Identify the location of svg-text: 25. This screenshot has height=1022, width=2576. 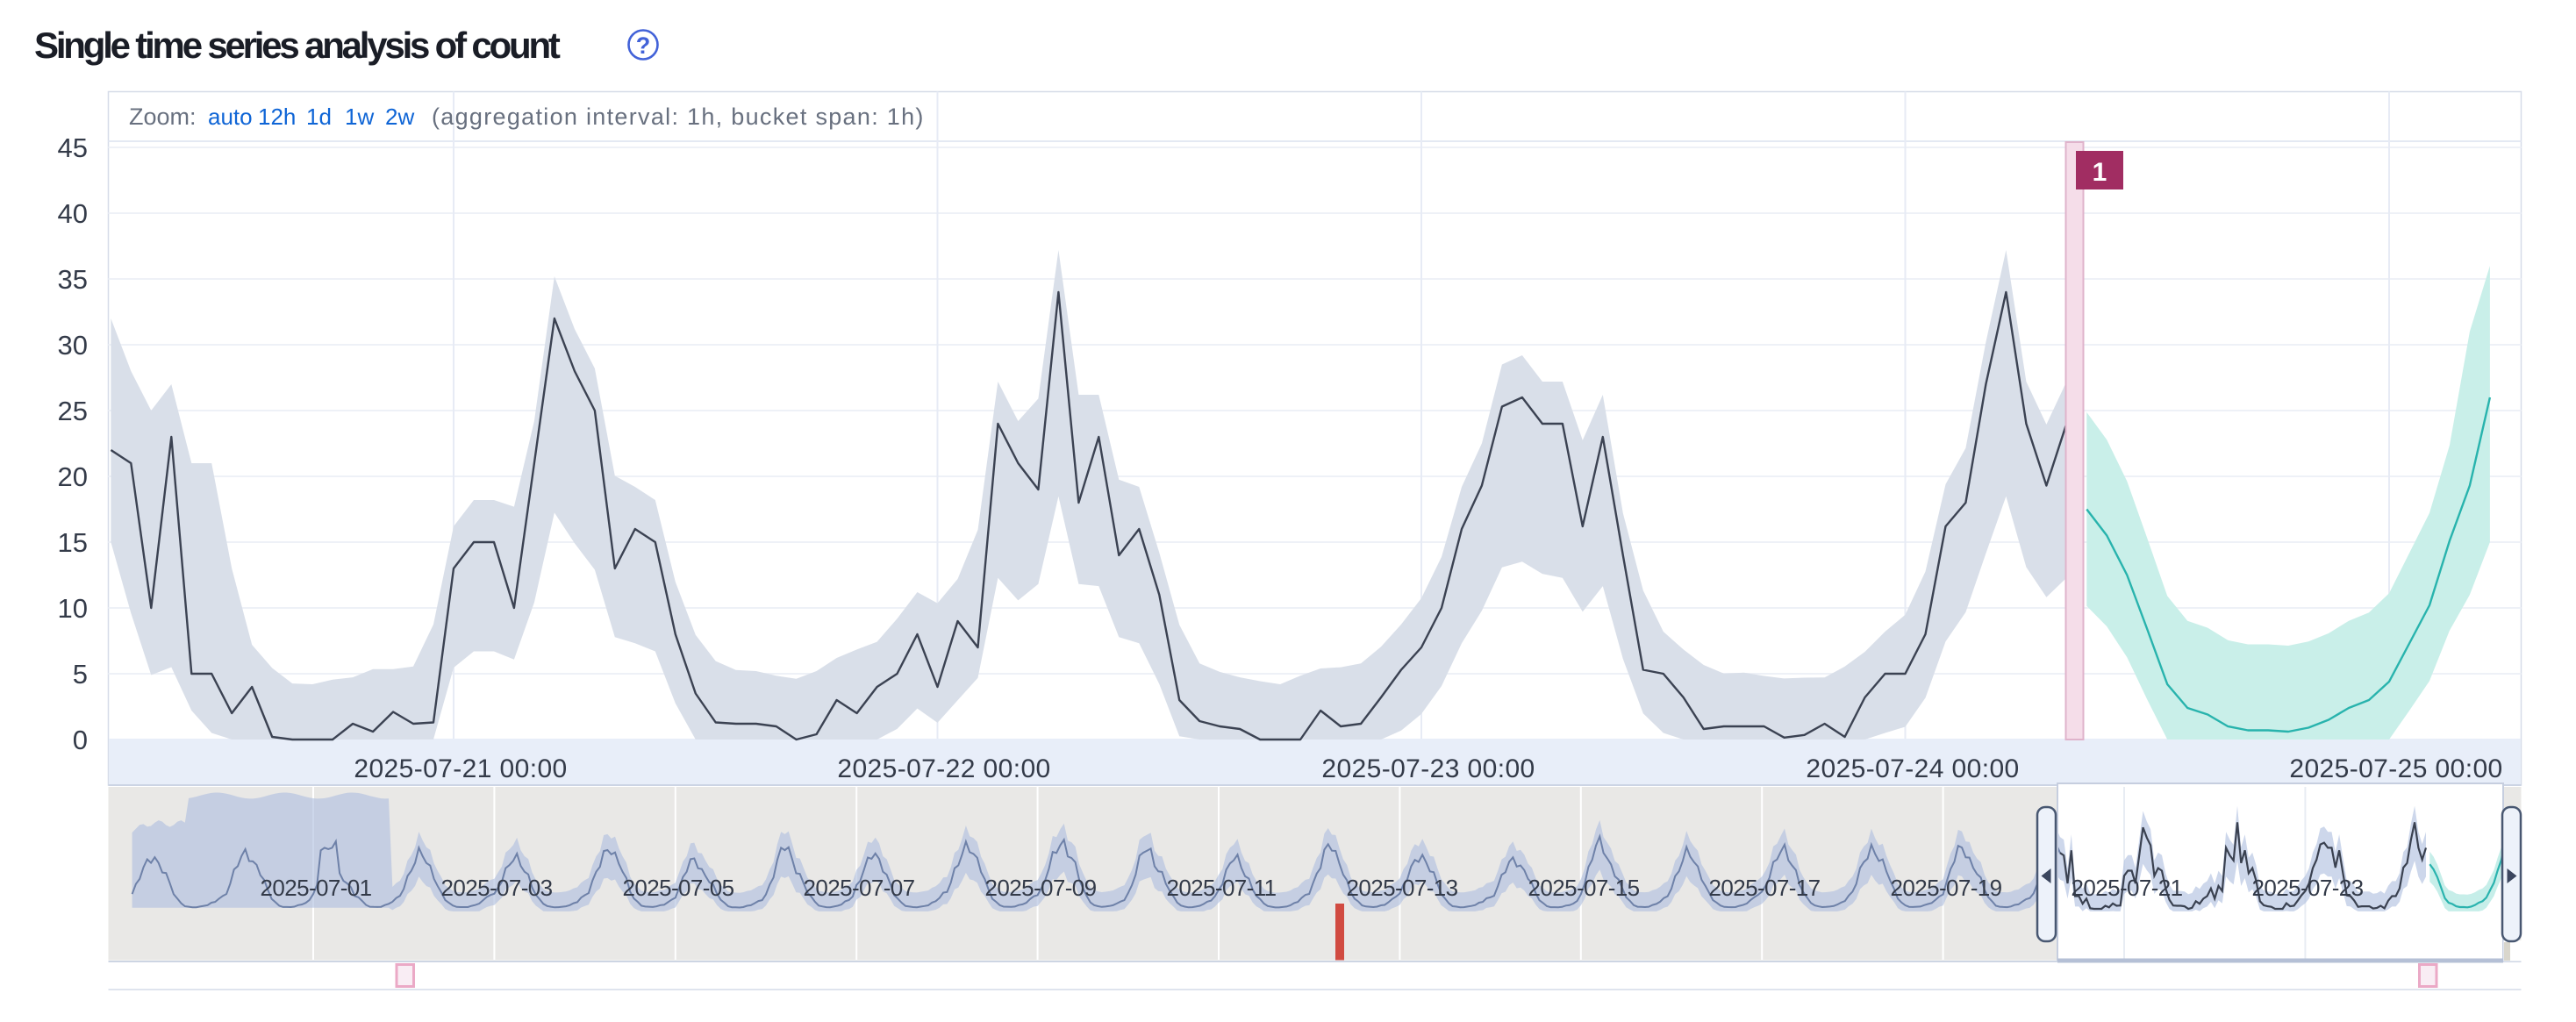
(73, 411).